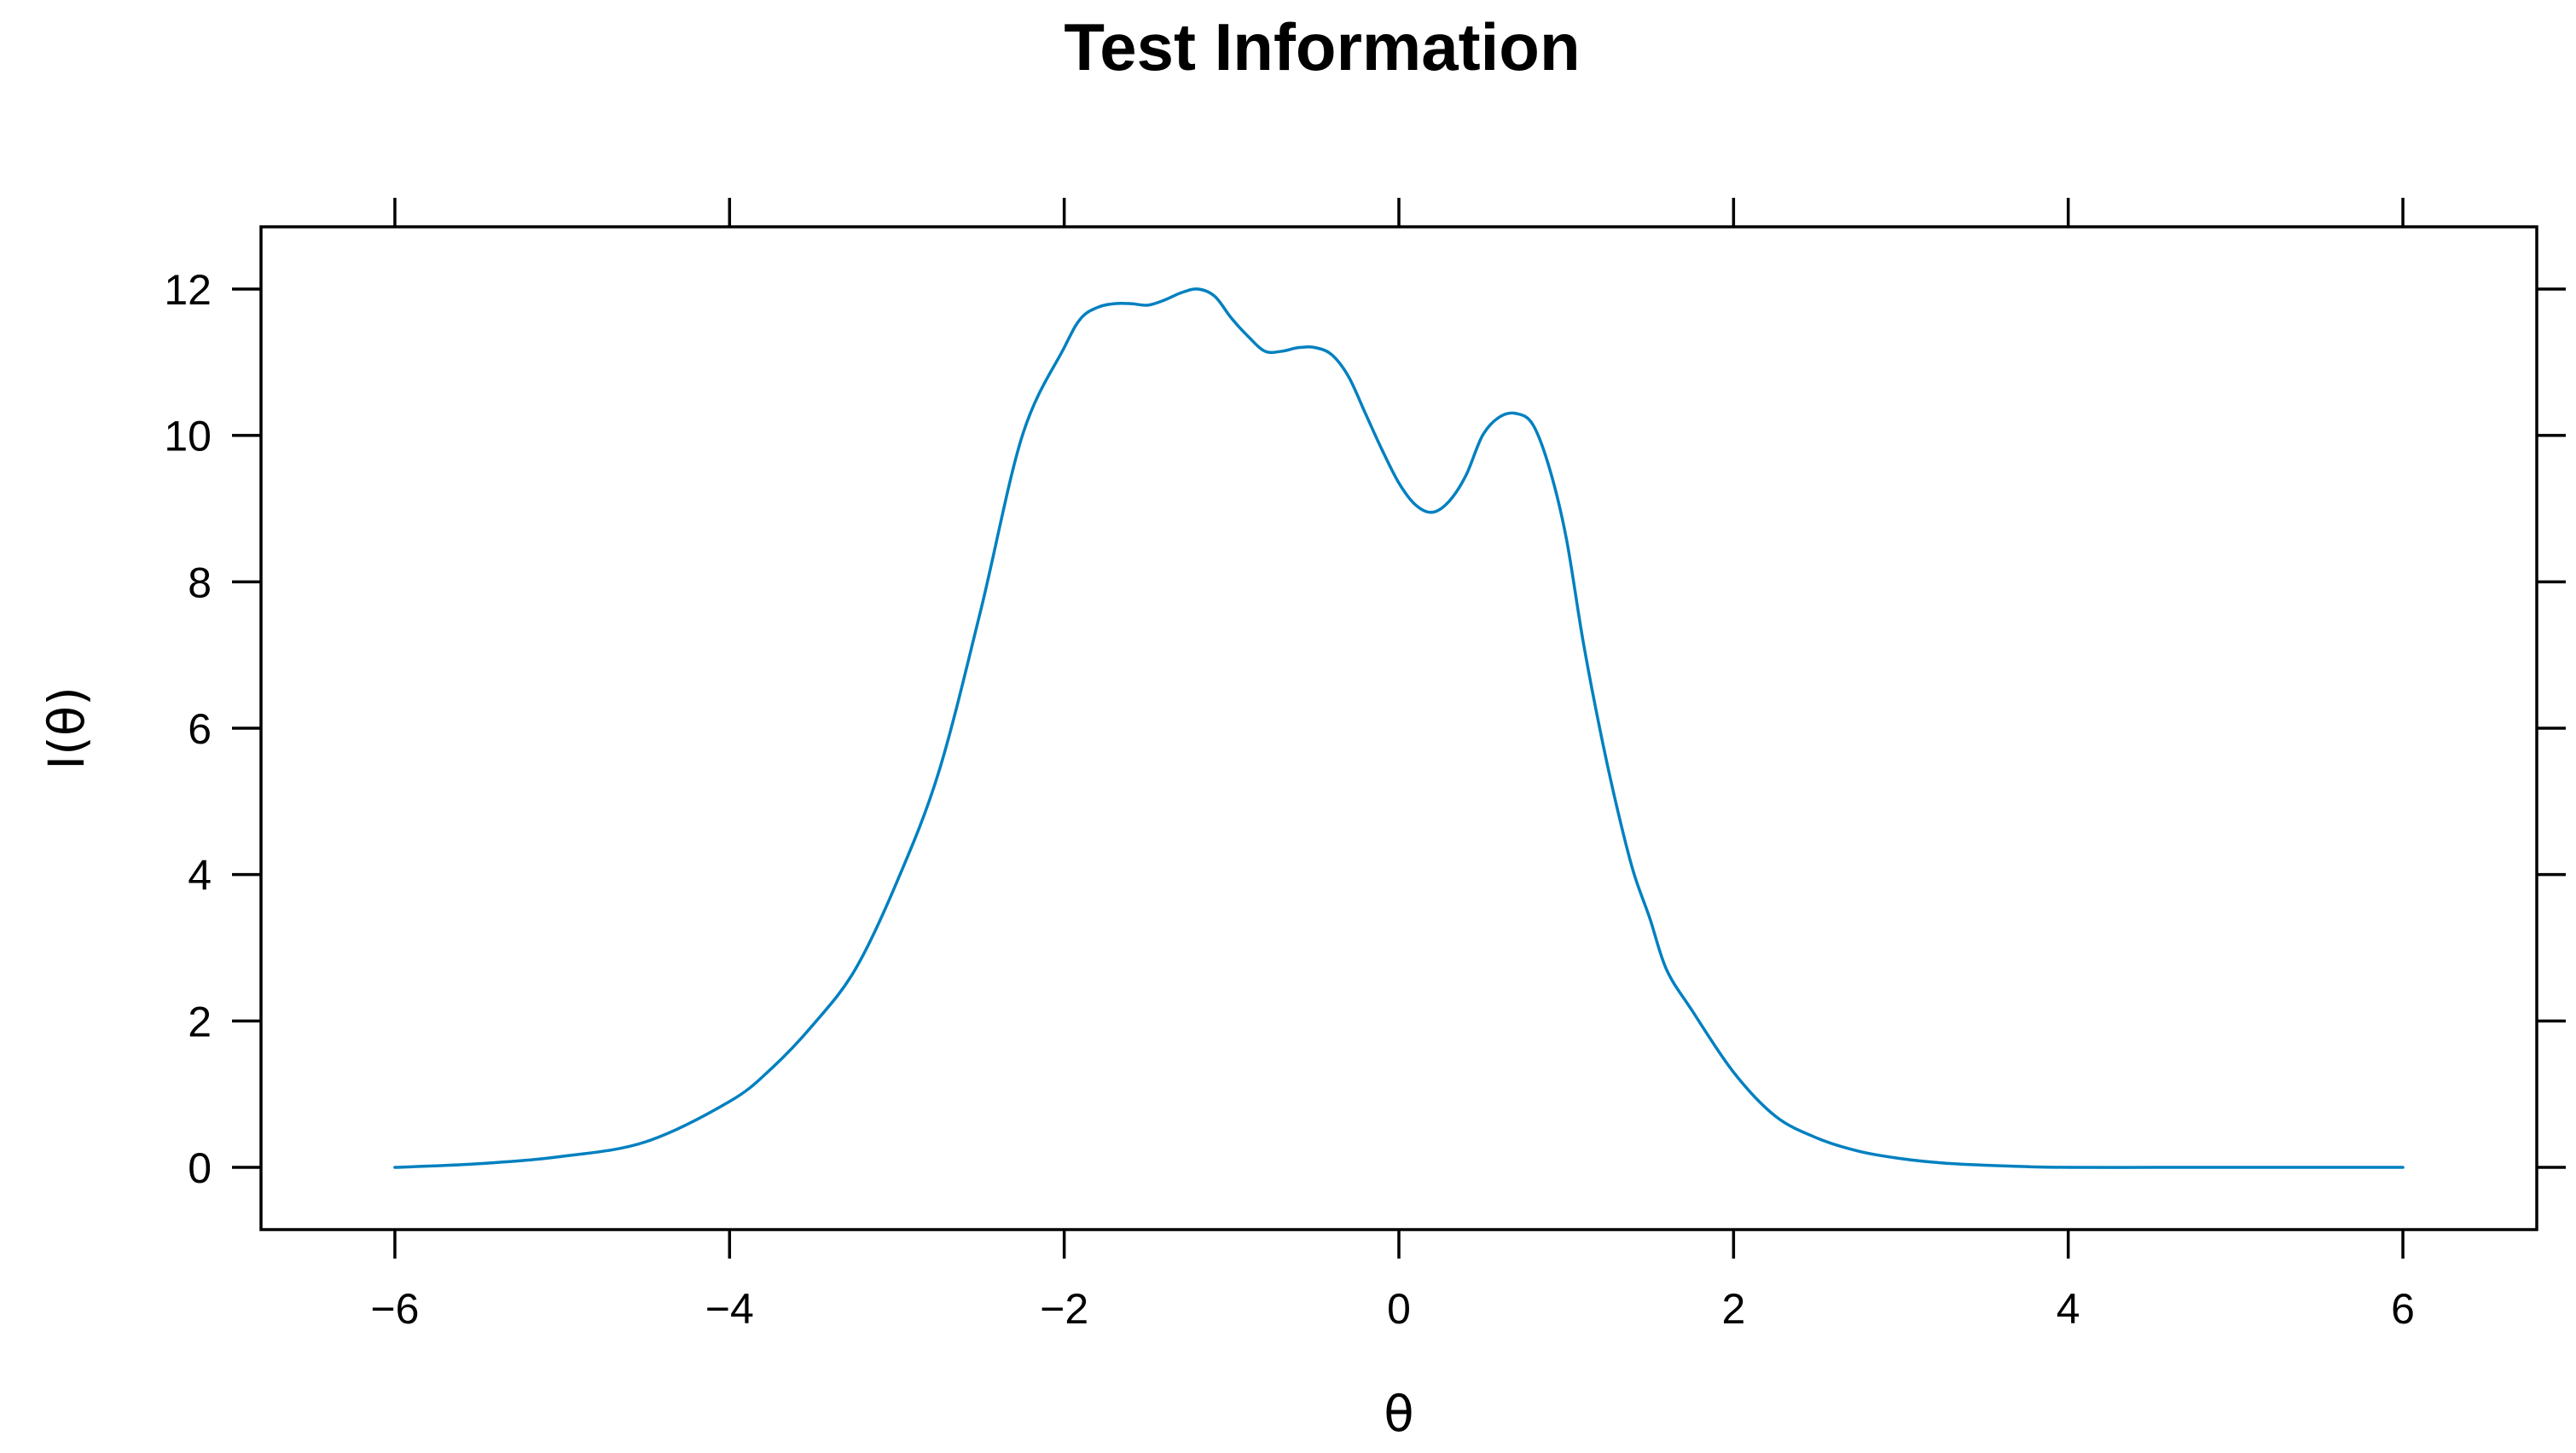  Describe the element at coordinates (1322, 46) in the screenshot. I see `chart-title: Test Information` at that location.